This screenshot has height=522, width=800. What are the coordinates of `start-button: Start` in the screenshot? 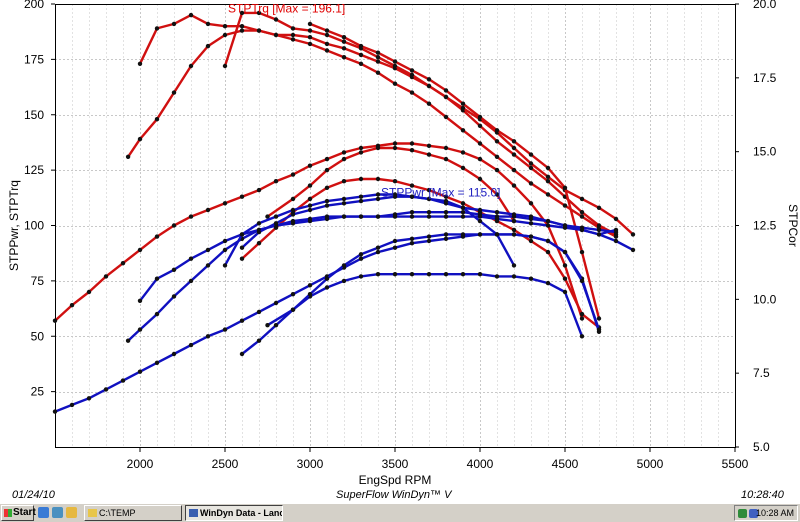 It's located at (18, 513).